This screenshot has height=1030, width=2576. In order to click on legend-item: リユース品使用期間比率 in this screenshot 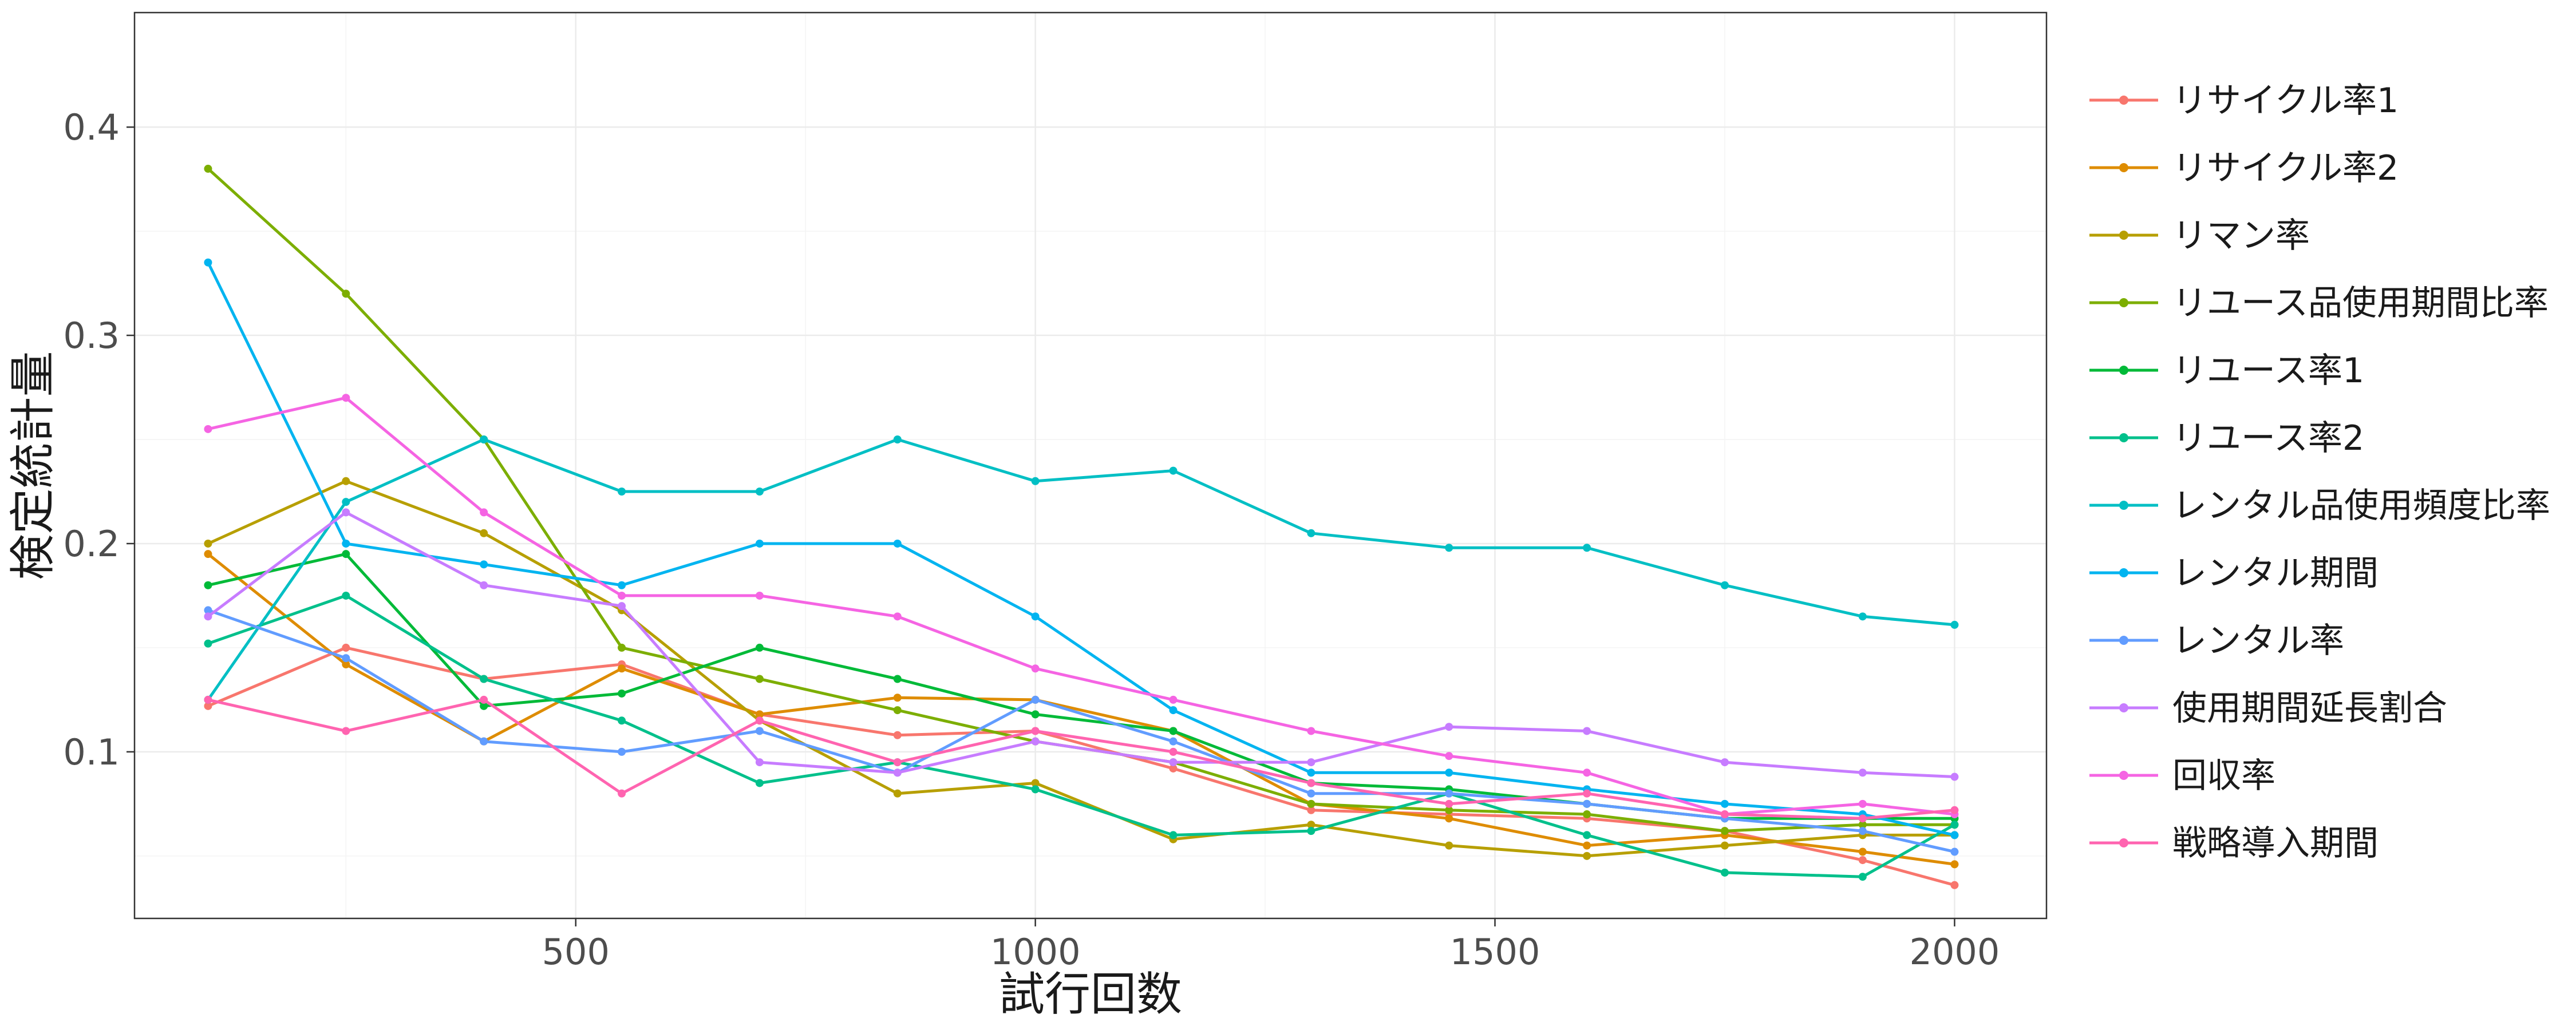, I will do `click(2319, 303)`.